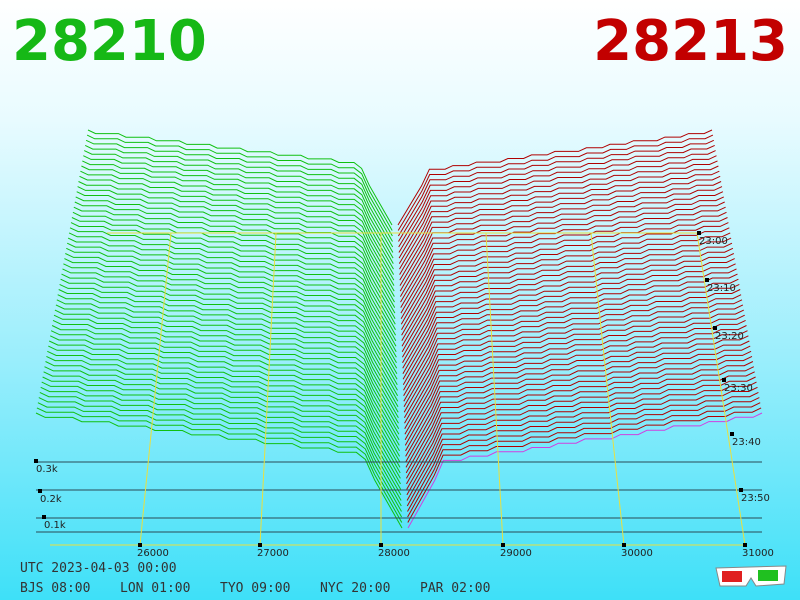 This screenshot has height=600, width=800. What do you see at coordinates (721, 288) in the screenshot?
I see `time-tick-label: 23:10` at bounding box center [721, 288].